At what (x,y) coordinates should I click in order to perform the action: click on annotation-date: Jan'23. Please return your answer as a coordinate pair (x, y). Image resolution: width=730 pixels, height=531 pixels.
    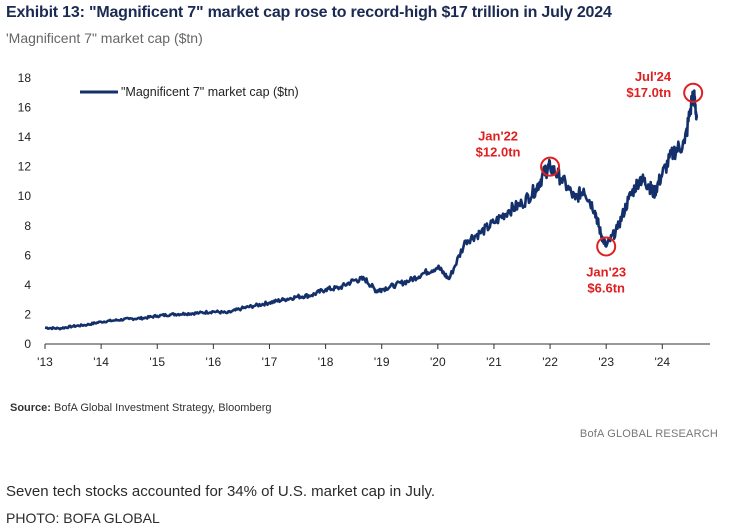
    Looking at the image, I should click on (606, 271).